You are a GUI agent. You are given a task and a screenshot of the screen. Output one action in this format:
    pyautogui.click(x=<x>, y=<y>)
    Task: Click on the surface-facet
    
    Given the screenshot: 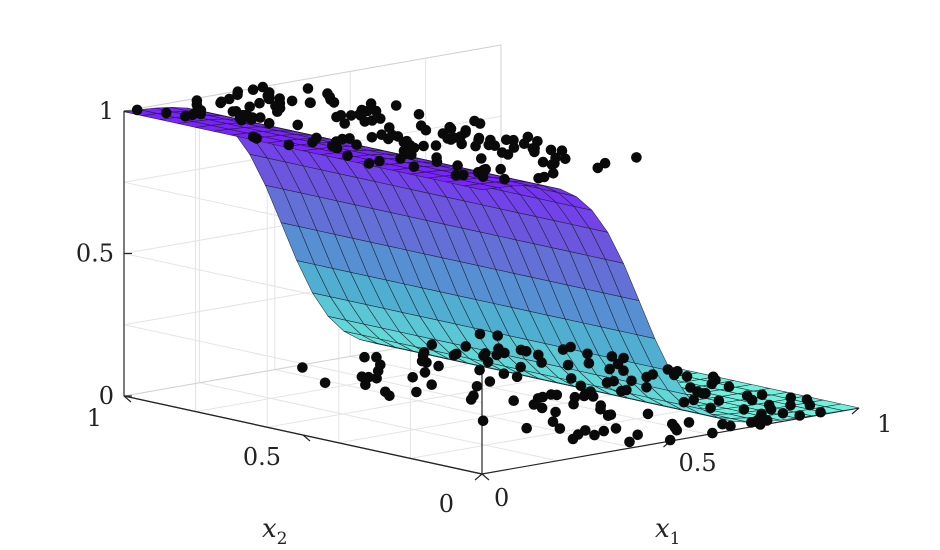 What is the action you would take?
    pyautogui.click(x=842, y=407)
    